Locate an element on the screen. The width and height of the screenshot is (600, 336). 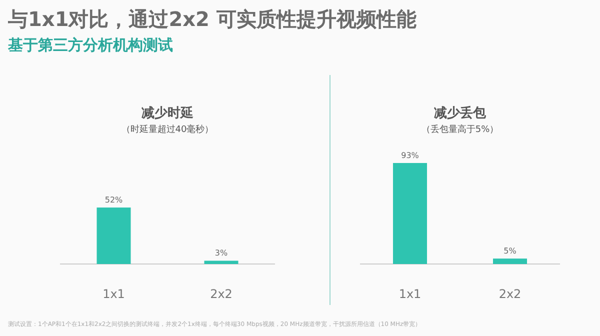
text: 与1x1对比，通过2x2 可实质性提升视频性能 is located at coordinates (211, 19).